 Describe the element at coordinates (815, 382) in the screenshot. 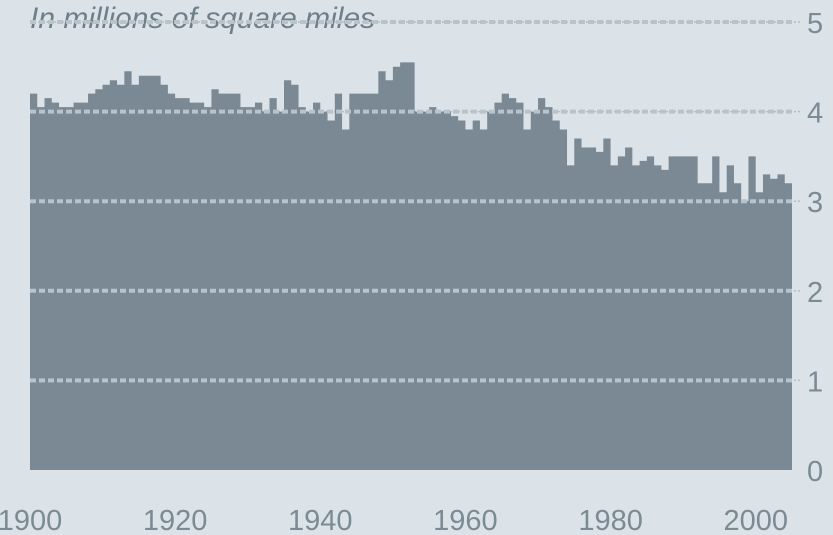

I see `y-tick-1: 1` at that location.